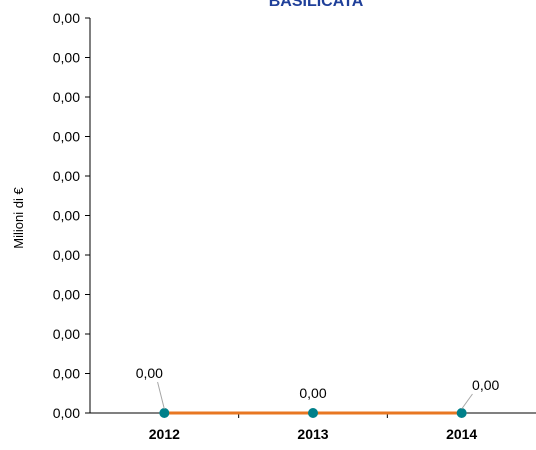 Image resolution: width=536 pixels, height=450 pixels. Describe the element at coordinates (461, 434) in the screenshot. I see `x-tick-label: 2014` at that location.